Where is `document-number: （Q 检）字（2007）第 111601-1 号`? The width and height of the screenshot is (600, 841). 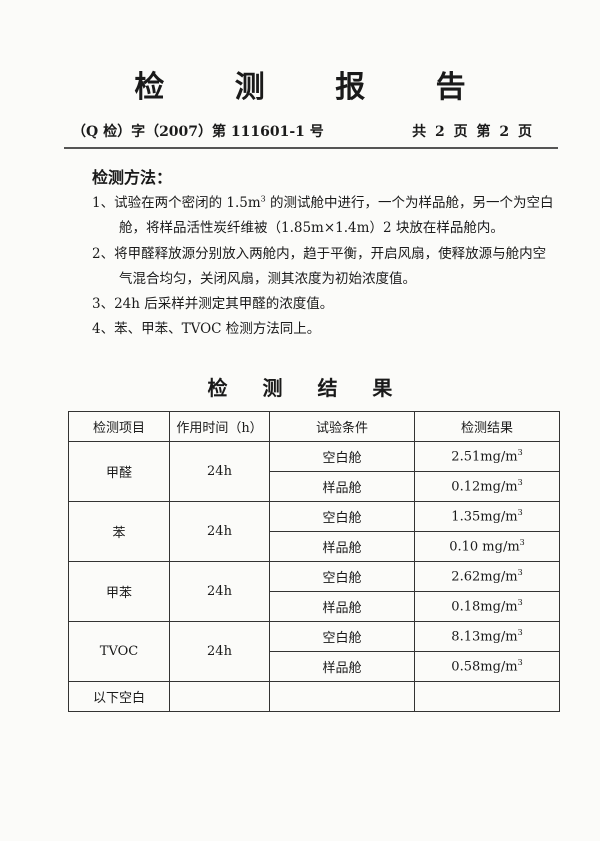
document-number: （Q 检）字（2007）第 111601-1 号 is located at coordinates (198, 132).